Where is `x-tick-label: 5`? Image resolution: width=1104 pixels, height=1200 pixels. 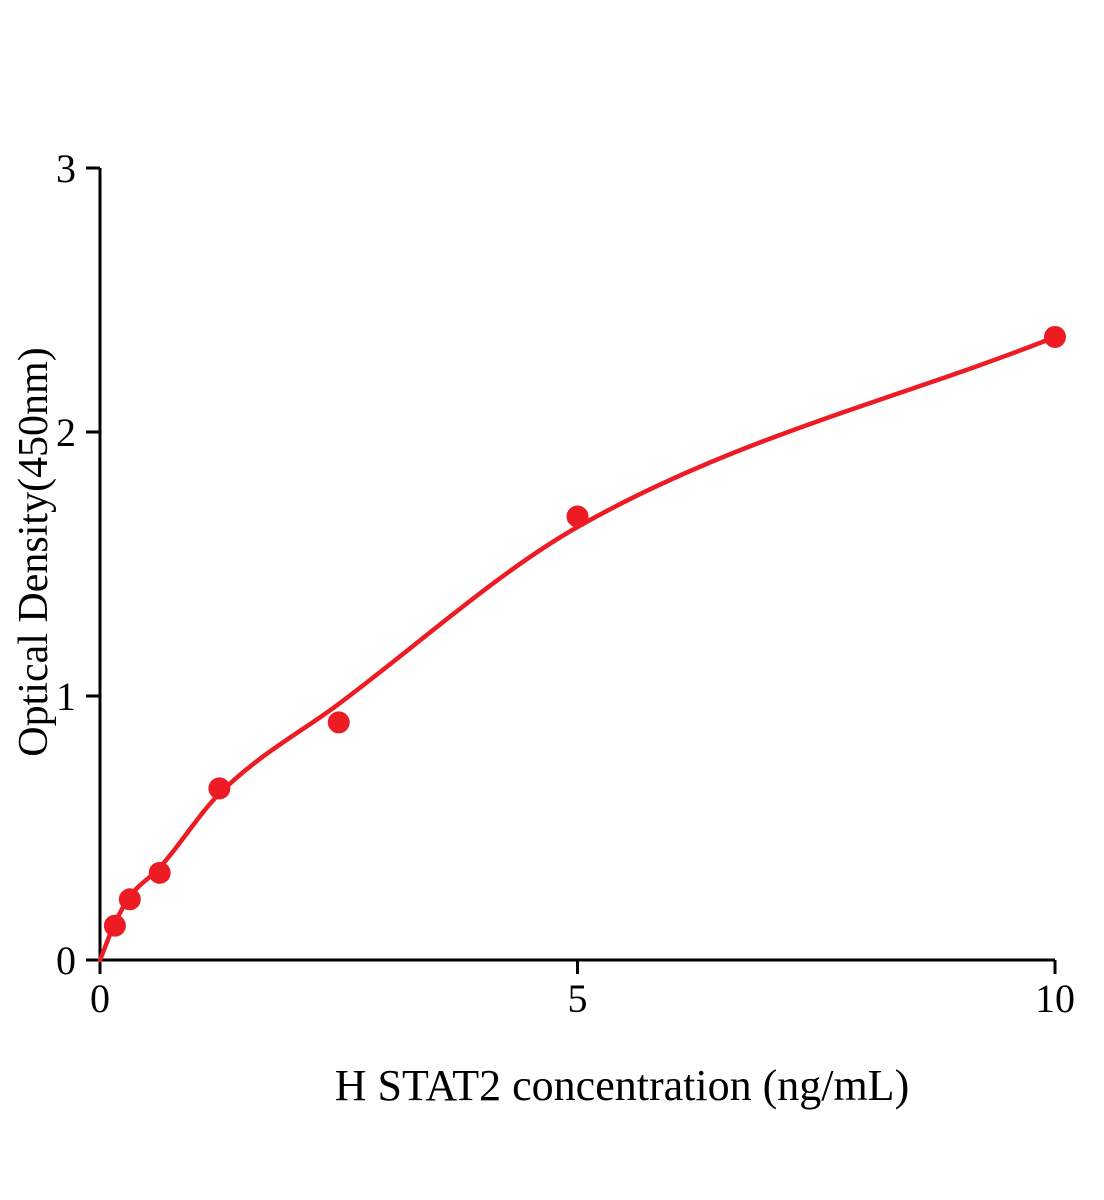 x-tick-label: 5 is located at coordinates (578, 998).